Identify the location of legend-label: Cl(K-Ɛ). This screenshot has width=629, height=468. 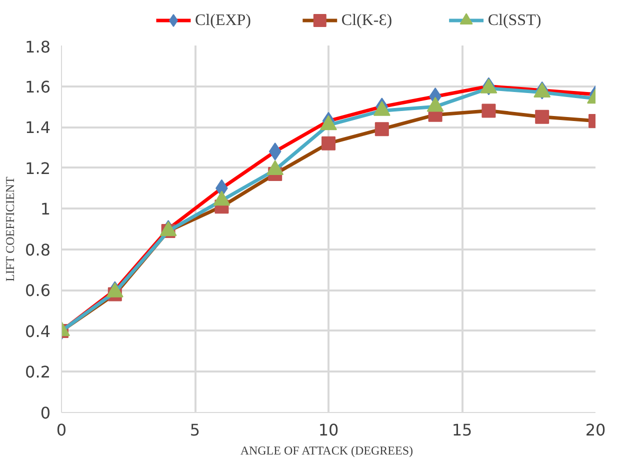
(366, 20).